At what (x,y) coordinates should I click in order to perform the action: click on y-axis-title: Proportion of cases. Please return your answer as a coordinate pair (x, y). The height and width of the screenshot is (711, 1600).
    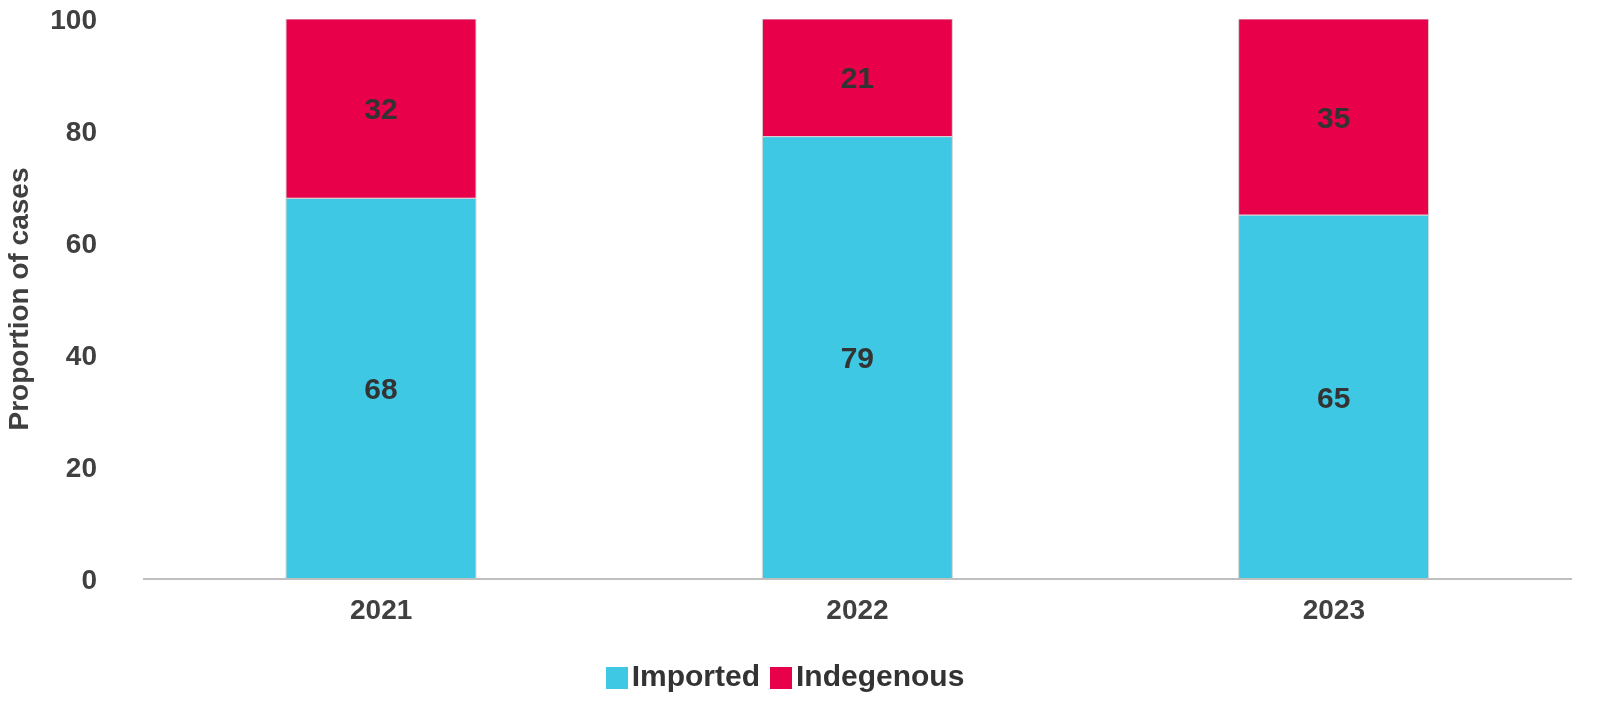
    Looking at the image, I should click on (18, 299).